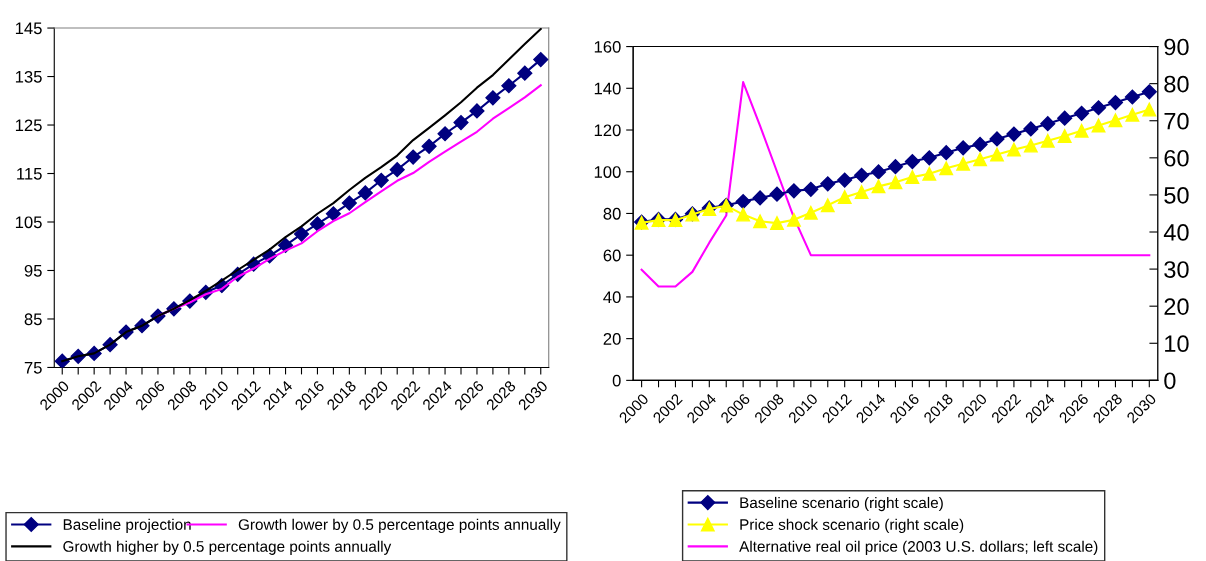 The image size is (1206, 561). I want to click on y2-tick-label: 50, so click(1176, 195).